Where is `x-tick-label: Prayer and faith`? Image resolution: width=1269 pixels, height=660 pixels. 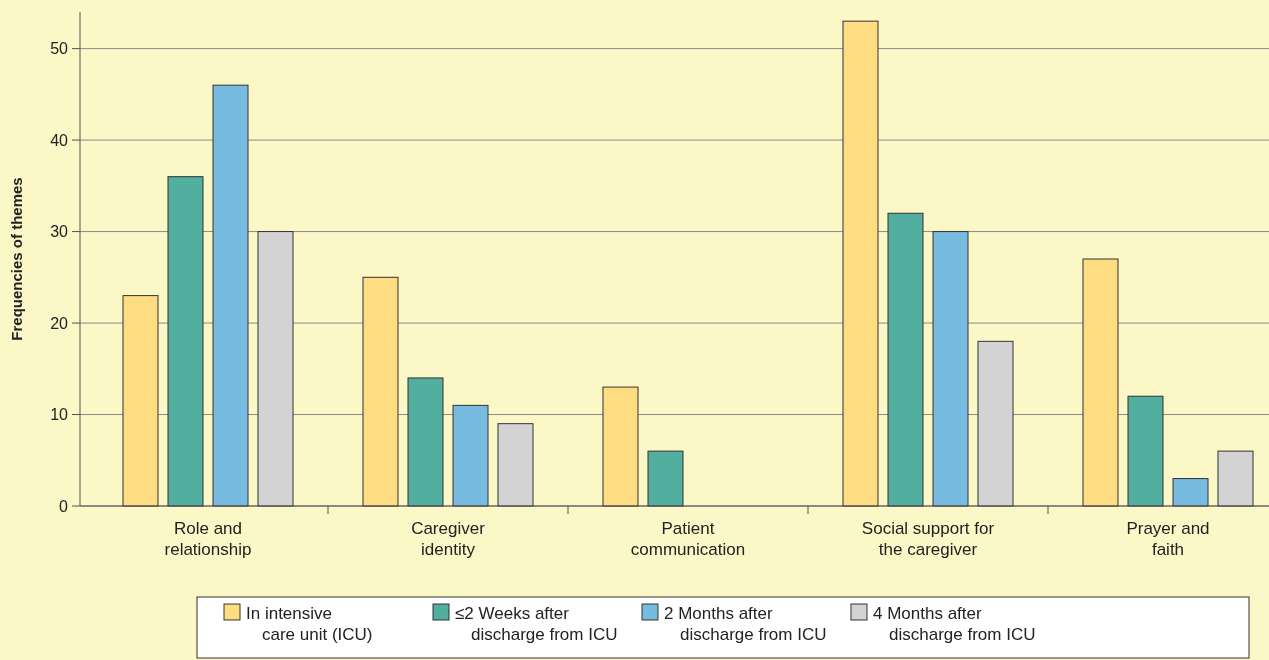
x-tick-label: Prayer and faith is located at coordinates (1168, 539).